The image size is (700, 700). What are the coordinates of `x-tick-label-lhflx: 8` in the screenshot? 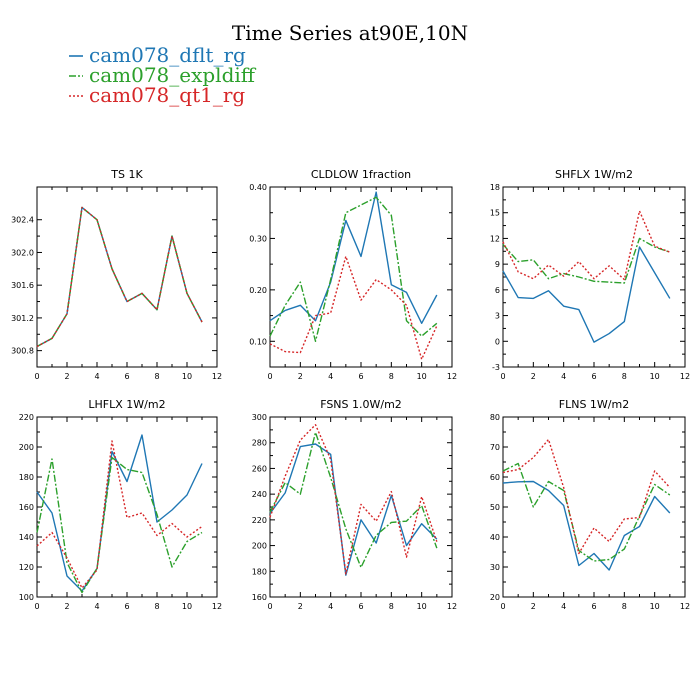 It's located at (156, 606).